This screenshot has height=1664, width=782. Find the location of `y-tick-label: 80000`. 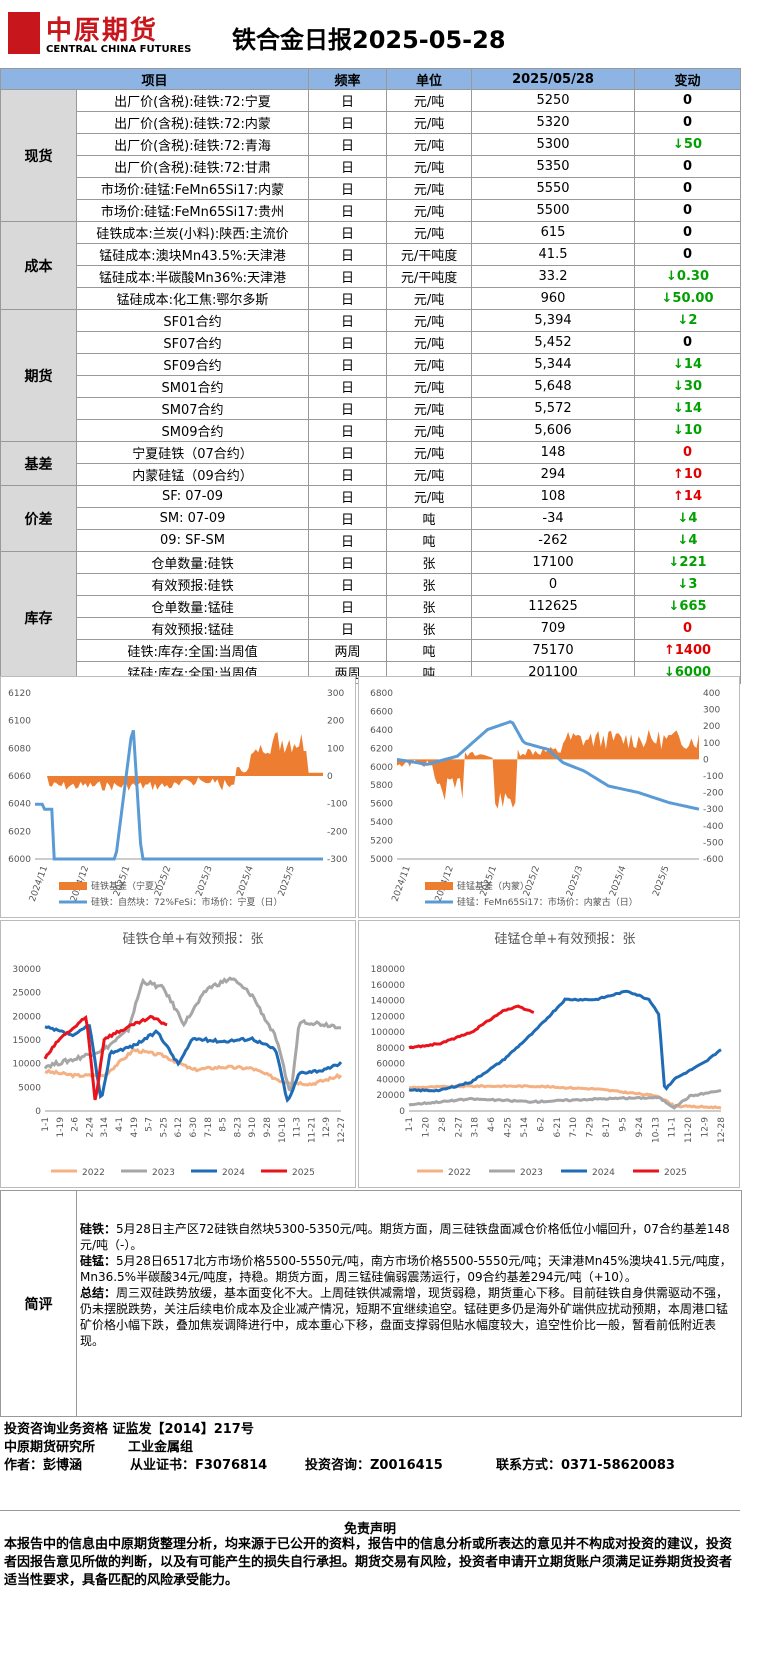

y-tick-label: 80000 is located at coordinates (390, 1049).